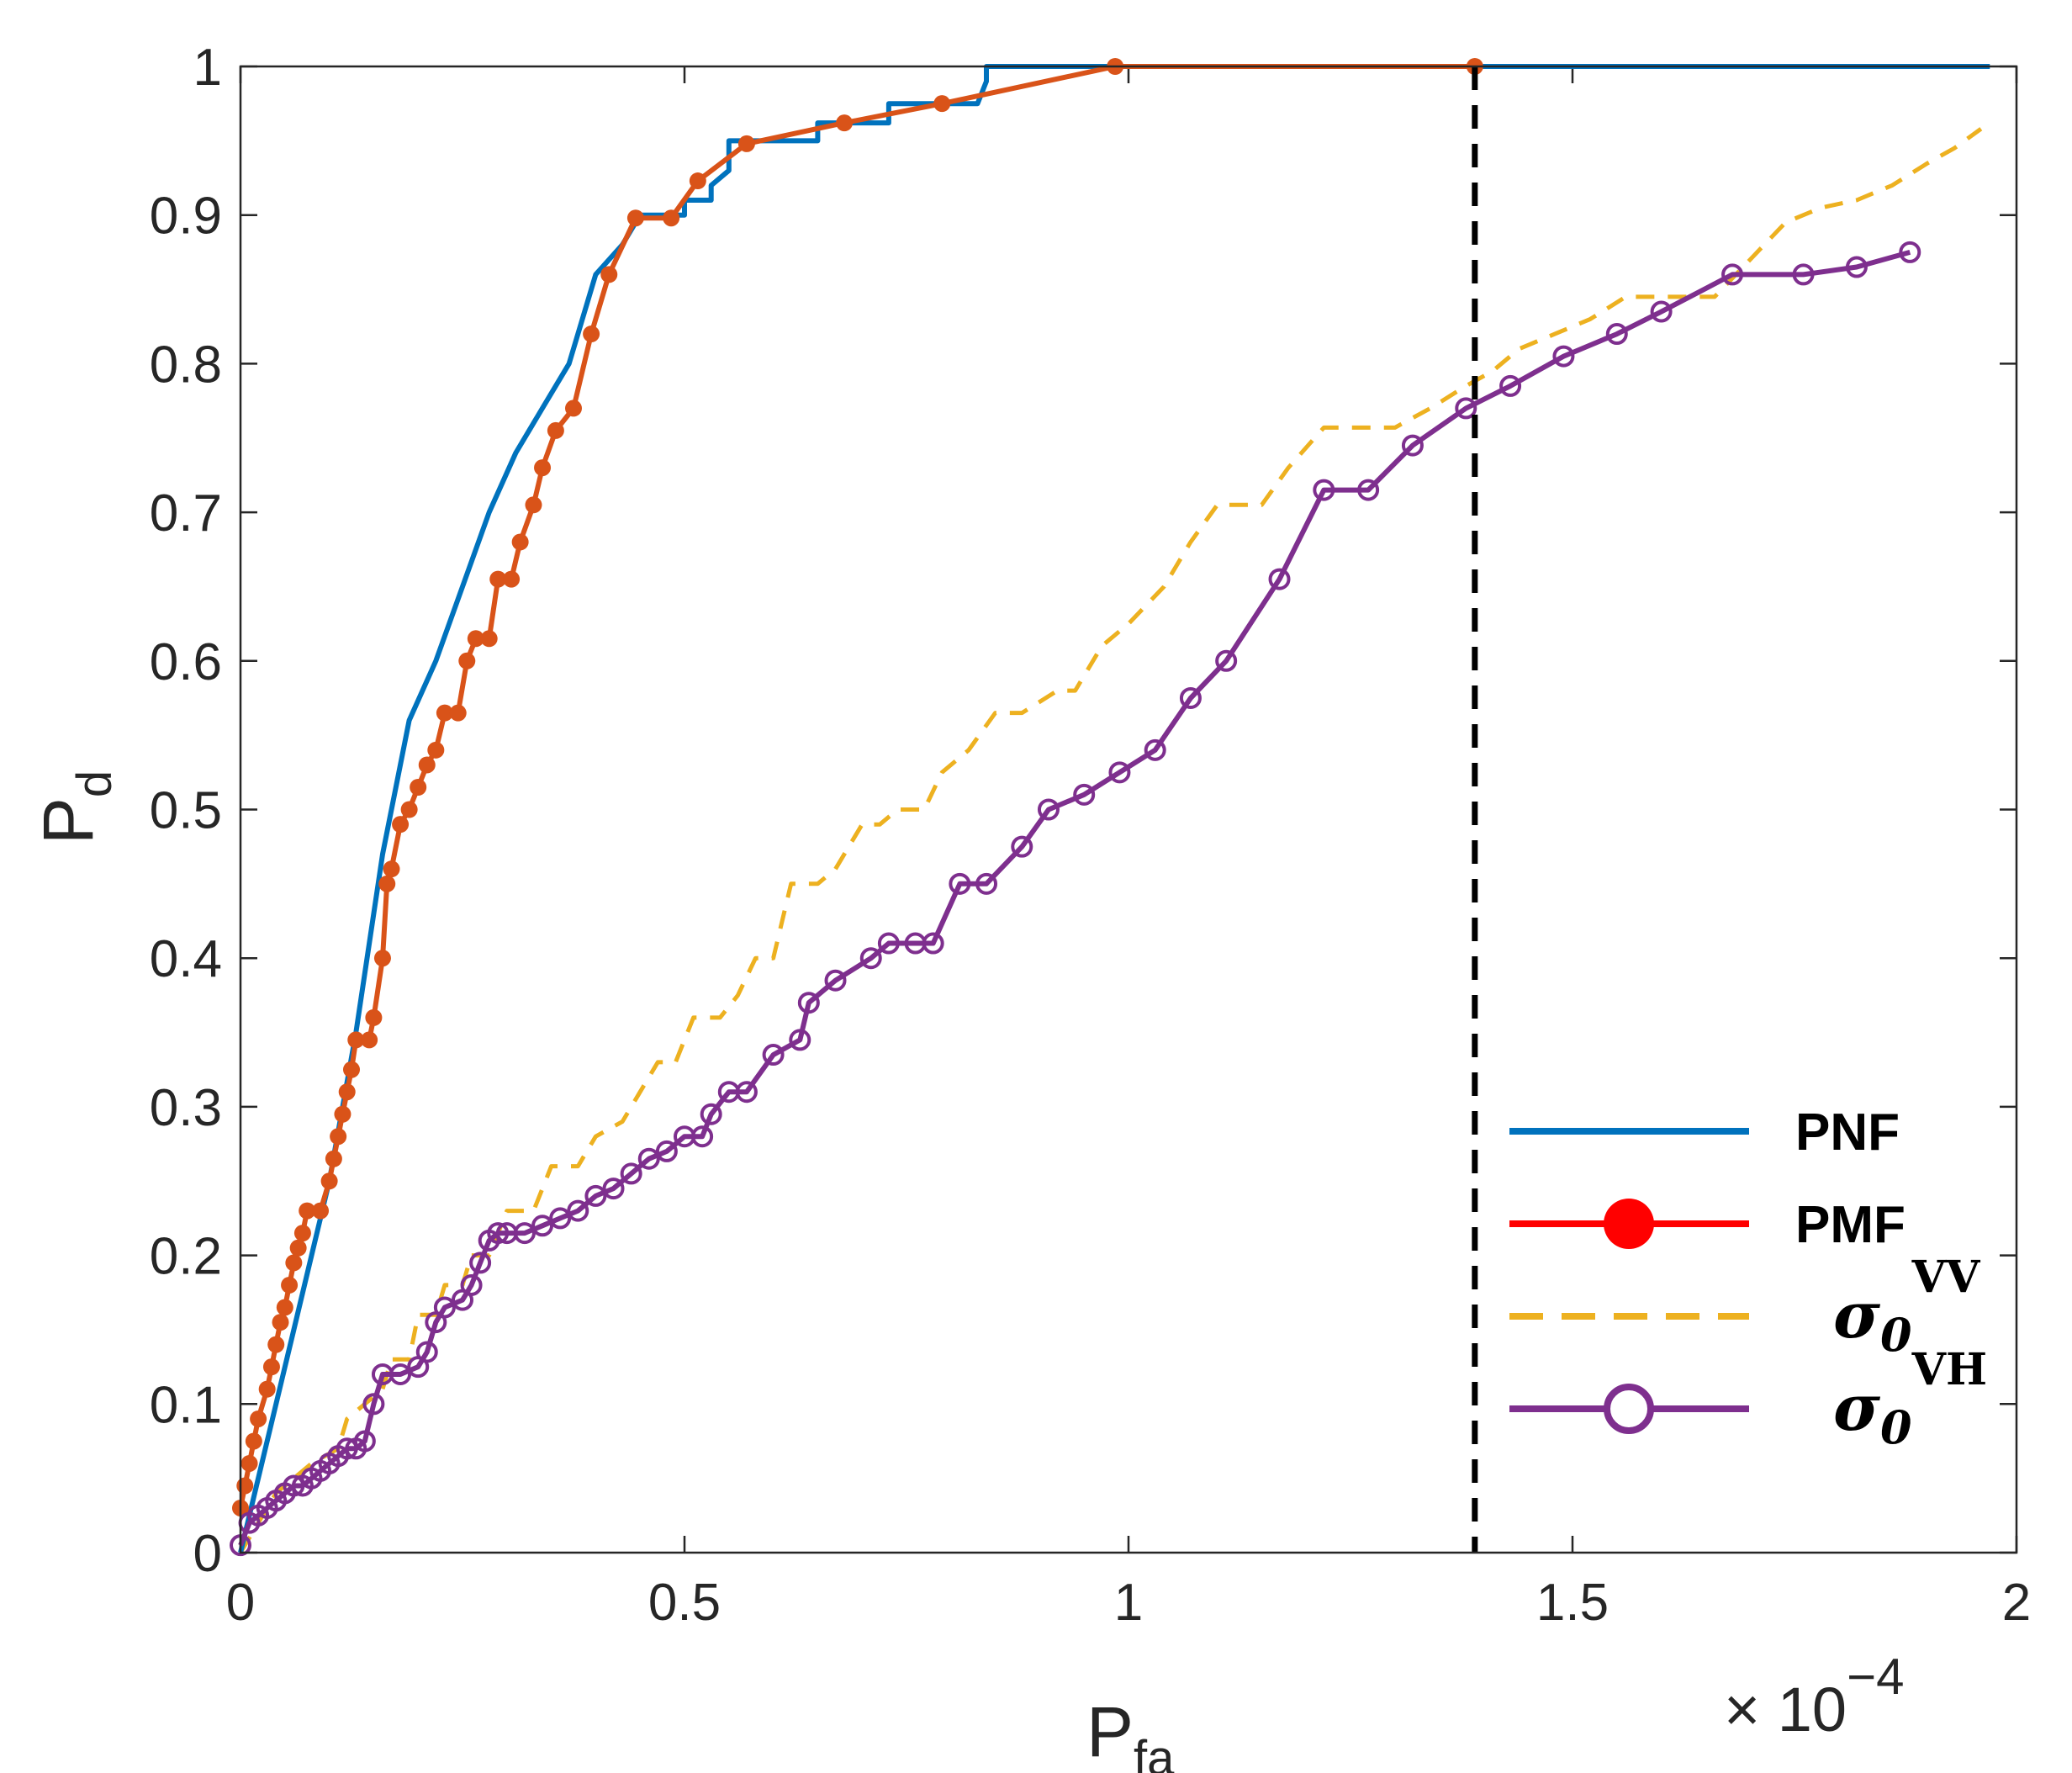 This screenshot has width=2072, height=1773. What do you see at coordinates (1896, 1427) in the screenshot?
I see `legend-sigma-vh-sub: 0` at bounding box center [1896, 1427].